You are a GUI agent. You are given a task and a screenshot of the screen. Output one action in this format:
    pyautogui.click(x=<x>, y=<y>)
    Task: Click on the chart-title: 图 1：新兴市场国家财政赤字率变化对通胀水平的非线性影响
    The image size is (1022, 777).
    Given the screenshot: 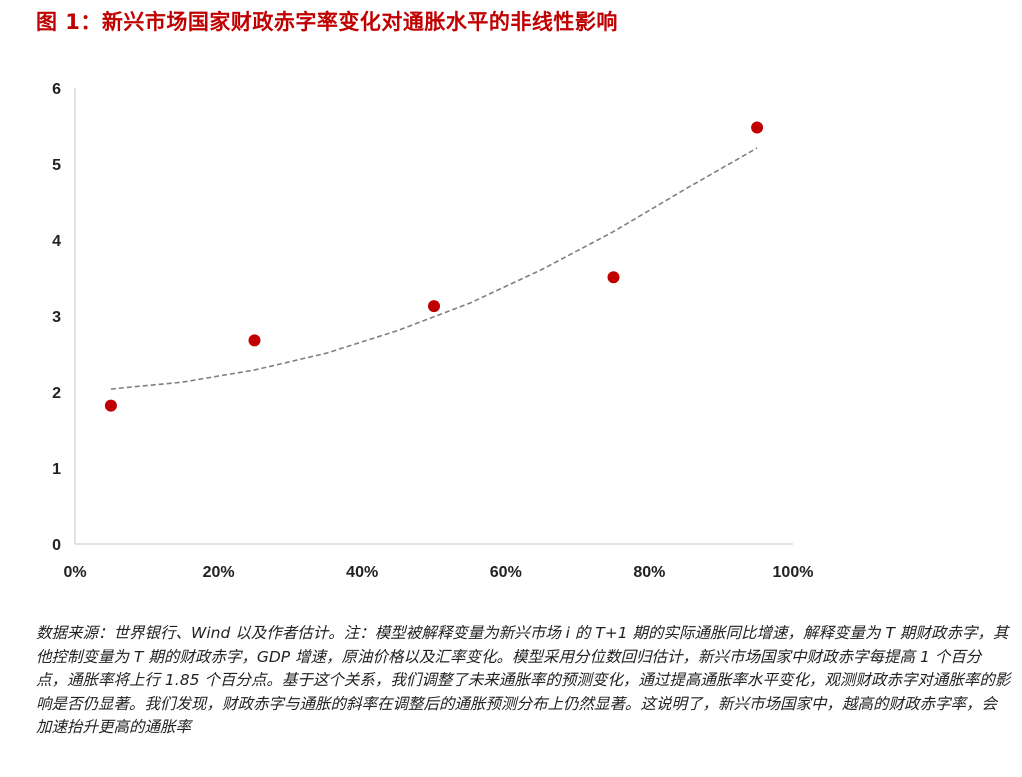 What is the action you would take?
    pyautogui.click(x=327, y=22)
    